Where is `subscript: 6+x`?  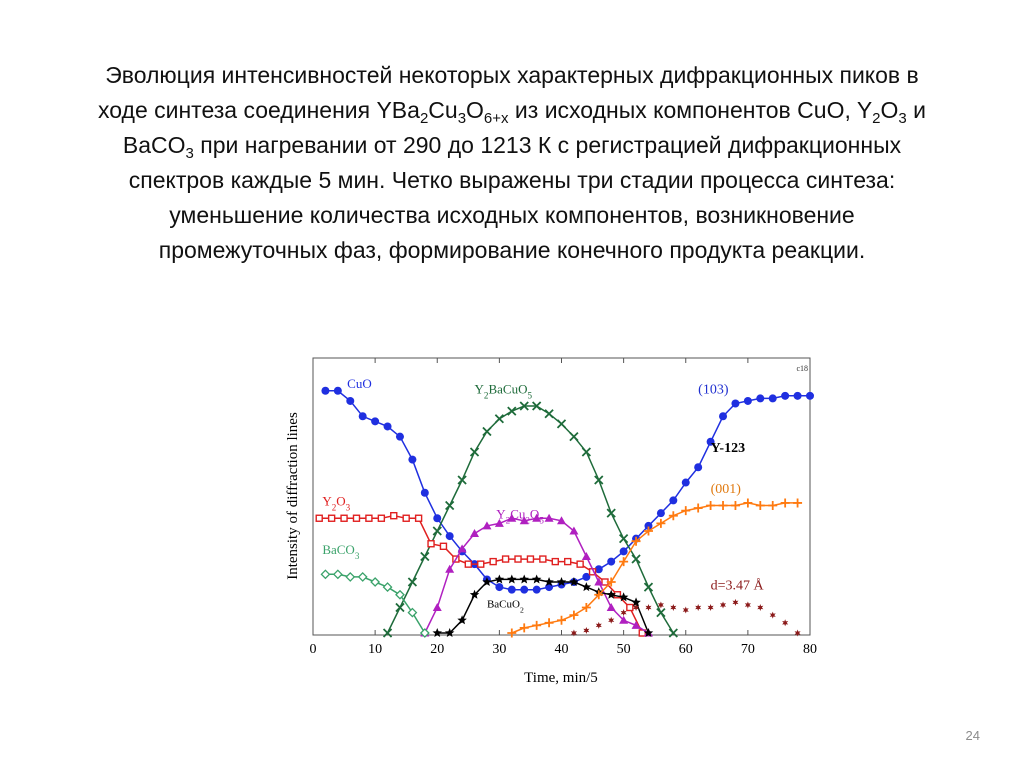 subscript: 6+x is located at coordinates (496, 118).